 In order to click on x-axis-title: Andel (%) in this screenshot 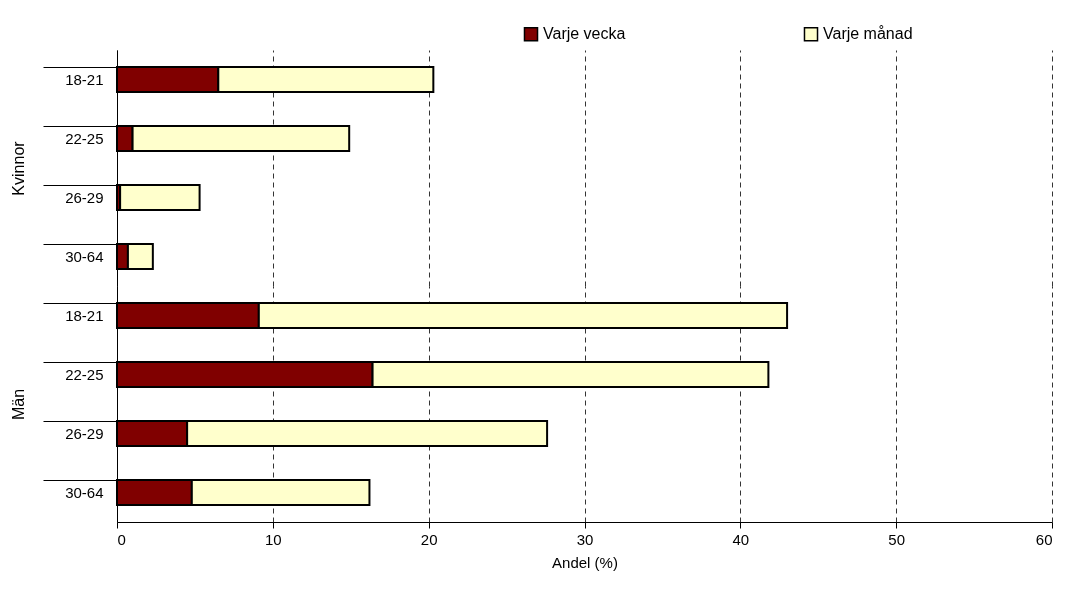, I will do `click(585, 562)`.